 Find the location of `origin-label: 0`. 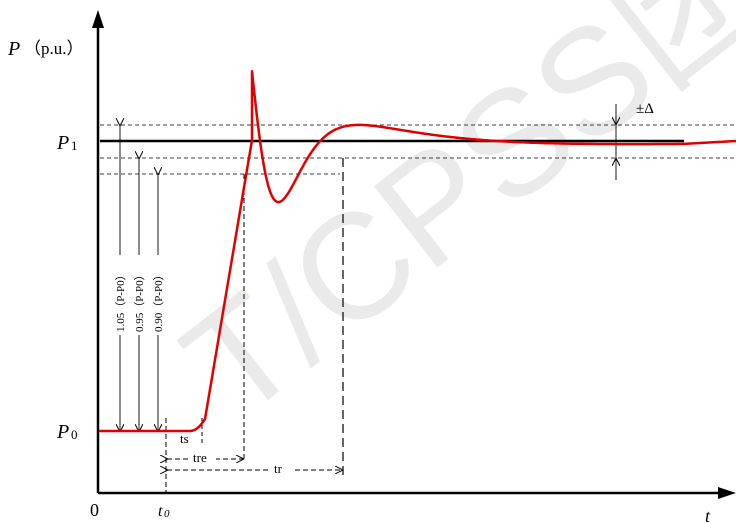

origin-label: 0 is located at coordinates (94, 510).